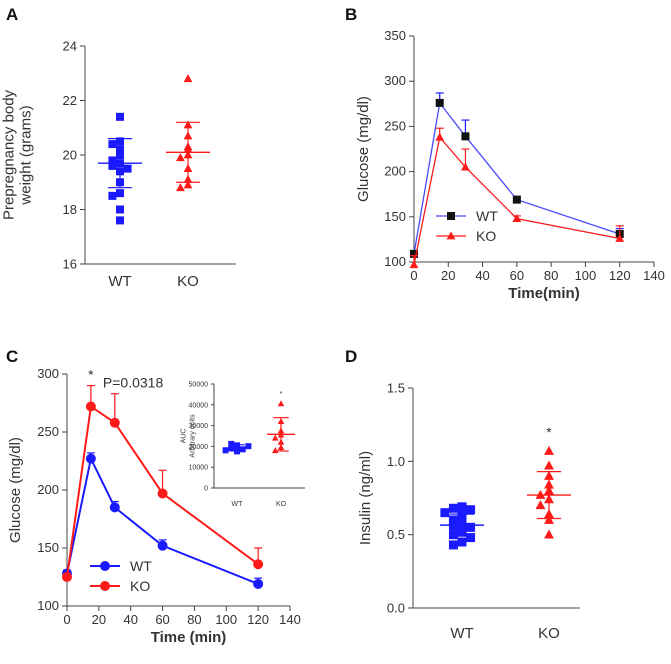 The width and height of the screenshot is (671, 664). Describe the element at coordinates (551, 275) in the screenshot. I see `x-tick-label: 80` at that location.